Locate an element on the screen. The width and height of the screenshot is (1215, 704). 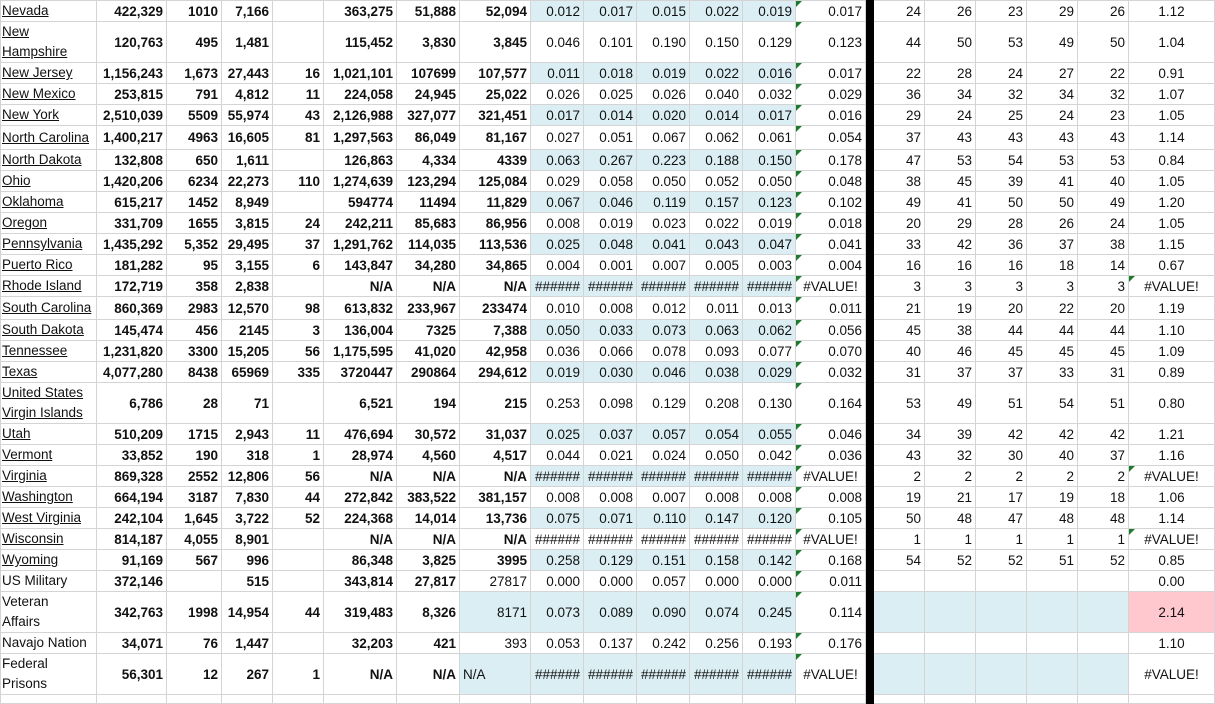
cell: 40 is located at coordinates (899, 351).